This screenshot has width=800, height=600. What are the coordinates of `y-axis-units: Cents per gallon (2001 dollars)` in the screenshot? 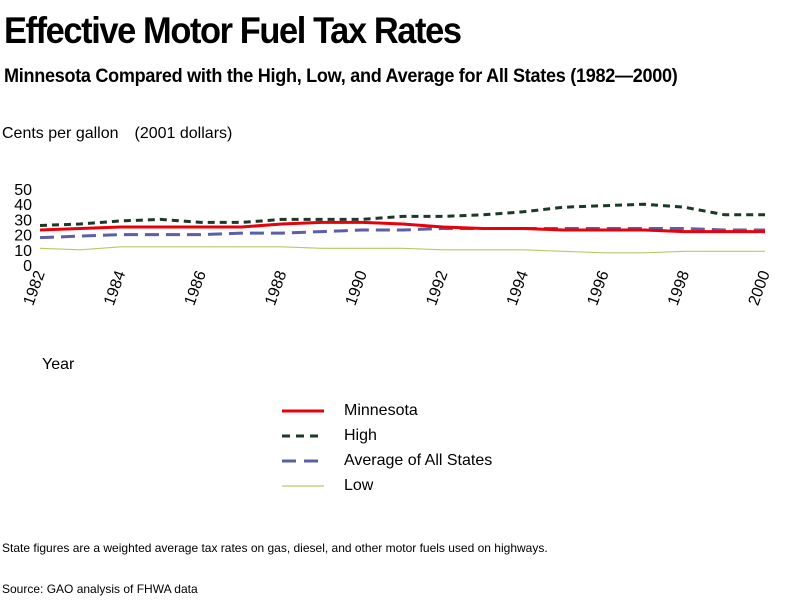 It's located at (117, 134).